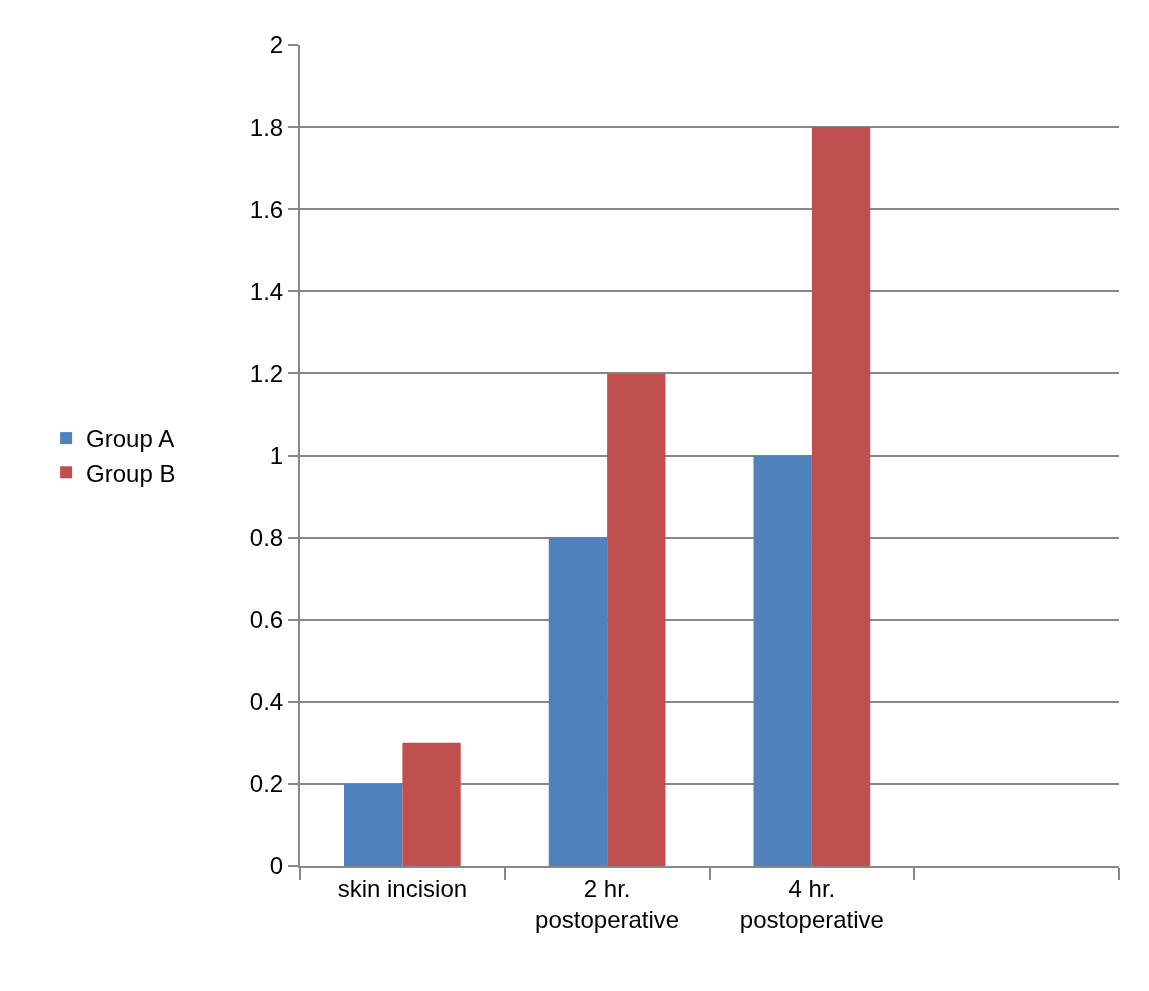 This screenshot has width=1149, height=991. Describe the element at coordinates (266, 127) in the screenshot. I see `y-tick-label: 1.8` at that location.